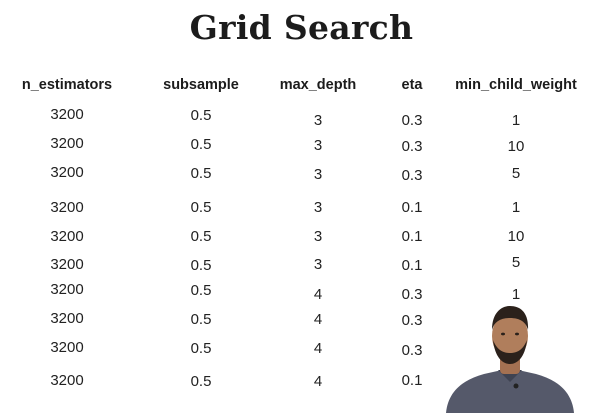 The height and width of the screenshot is (413, 603). Describe the element at coordinates (516, 85) in the screenshot. I see `col-header-min-child-weight: min_child_weight` at that location.